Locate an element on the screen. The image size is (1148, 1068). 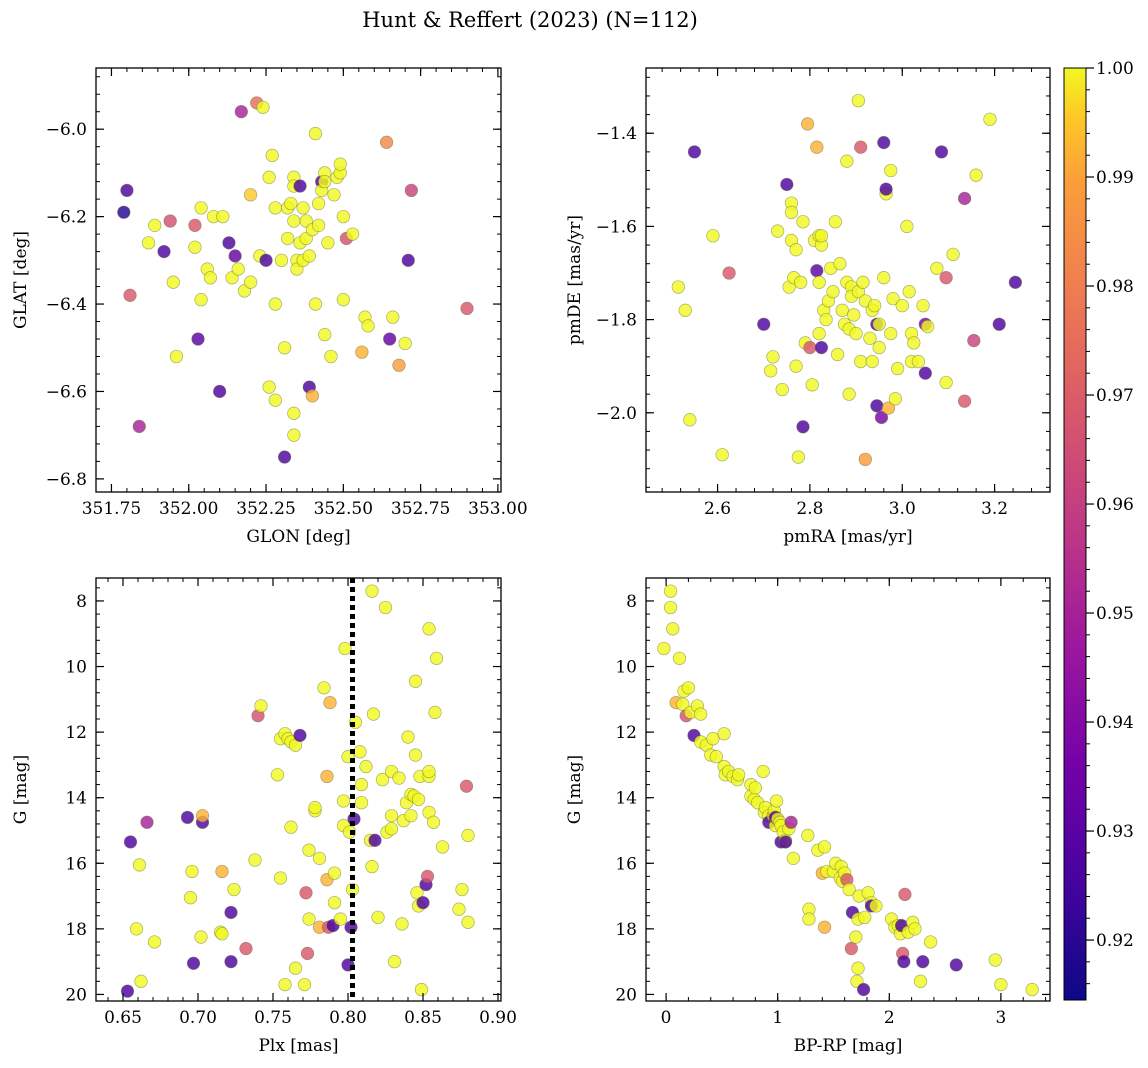
y-tick-label: −6.8 is located at coordinates (66, 480).